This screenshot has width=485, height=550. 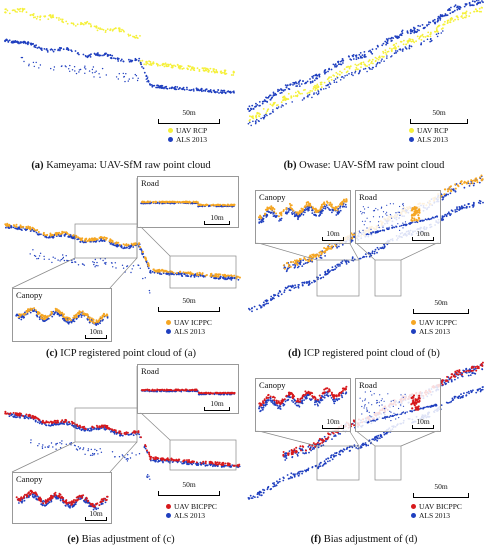 I want to click on caption-f: (f) Bias adjustment of (d), so click(x=364, y=539).